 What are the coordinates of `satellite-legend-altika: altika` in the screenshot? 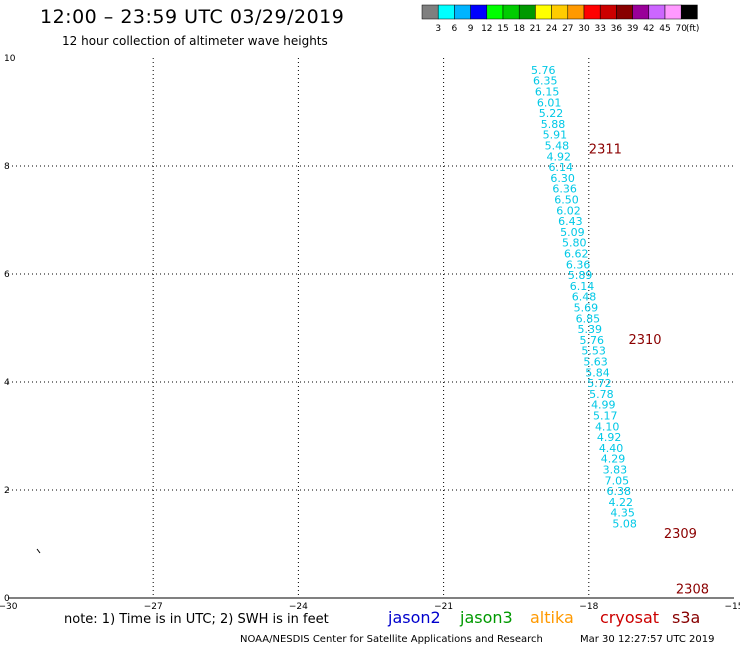 It's located at (552, 617).